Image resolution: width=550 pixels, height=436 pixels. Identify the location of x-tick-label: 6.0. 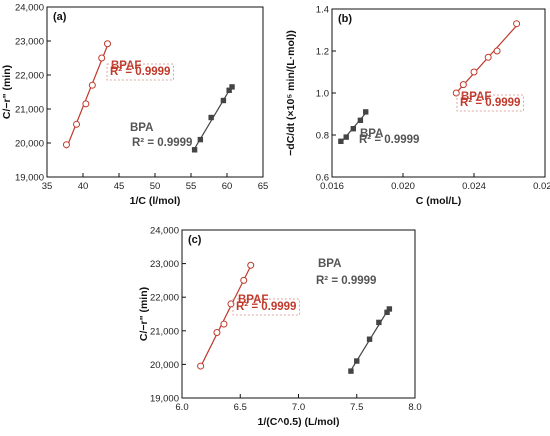
(181, 407).